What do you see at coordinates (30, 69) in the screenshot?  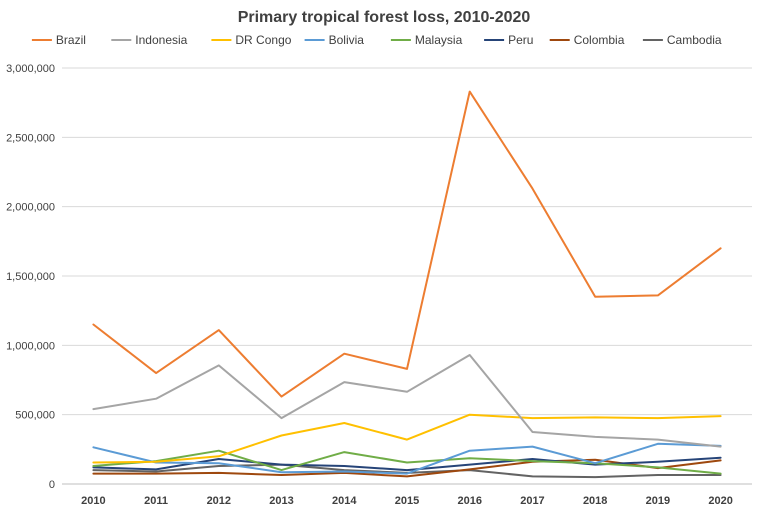 I see `y-tick-label: 3,000,000` at bounding box center [30, 69].